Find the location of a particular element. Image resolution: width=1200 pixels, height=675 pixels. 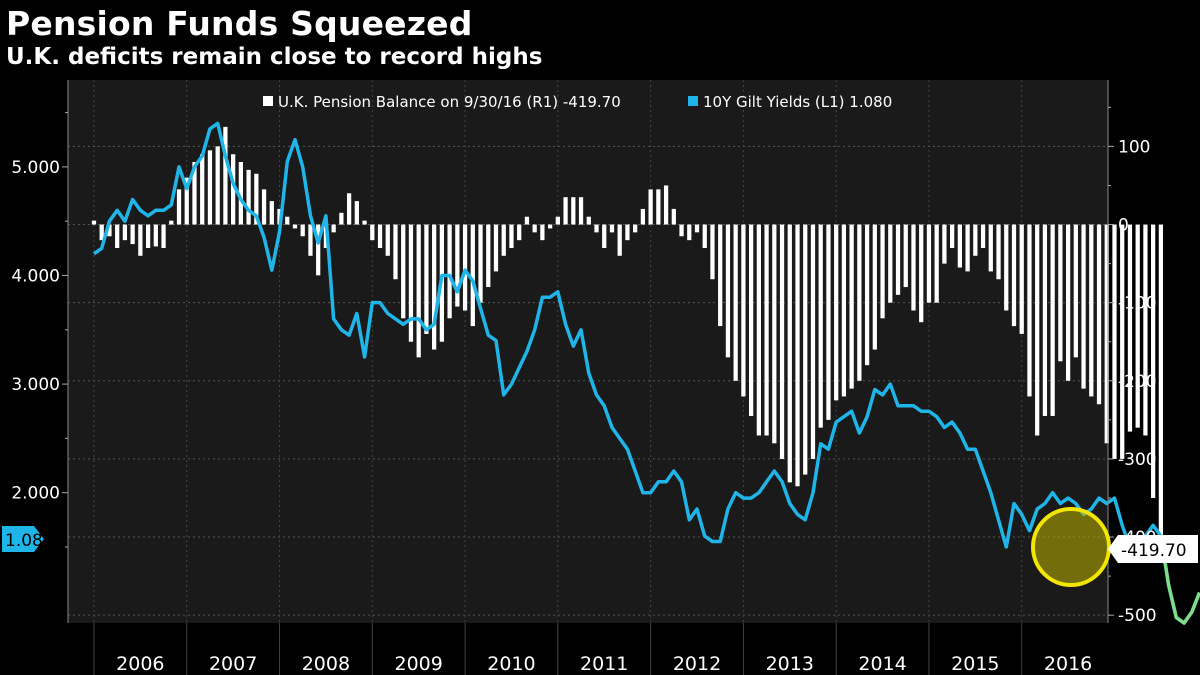

left-tick-label: 3.000 is located at coordinates (35, 385).